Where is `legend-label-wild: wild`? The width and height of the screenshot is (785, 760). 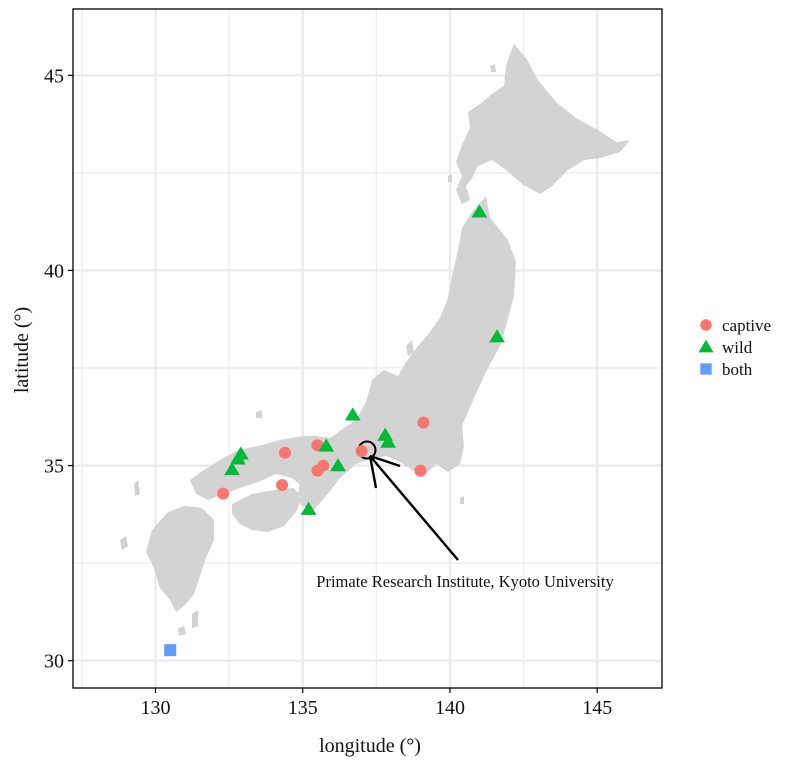
legend-label-wild: wild is located at coordinates (737, 347).